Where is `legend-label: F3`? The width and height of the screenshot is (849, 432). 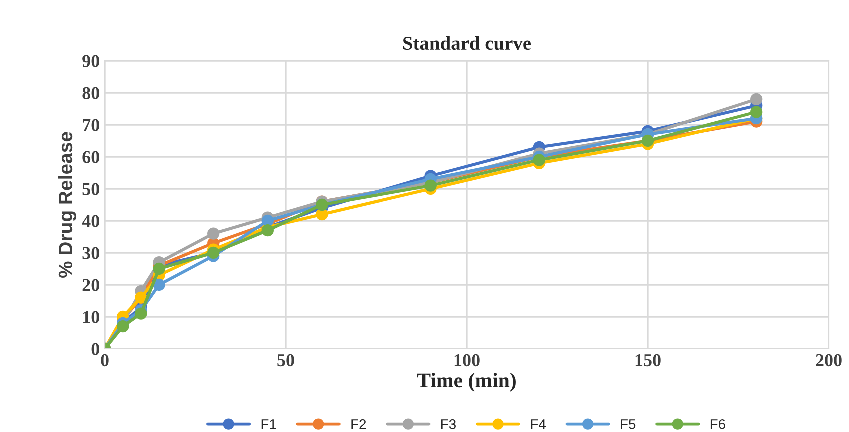 legend-label: F3 is located at coordinates (449, 424).